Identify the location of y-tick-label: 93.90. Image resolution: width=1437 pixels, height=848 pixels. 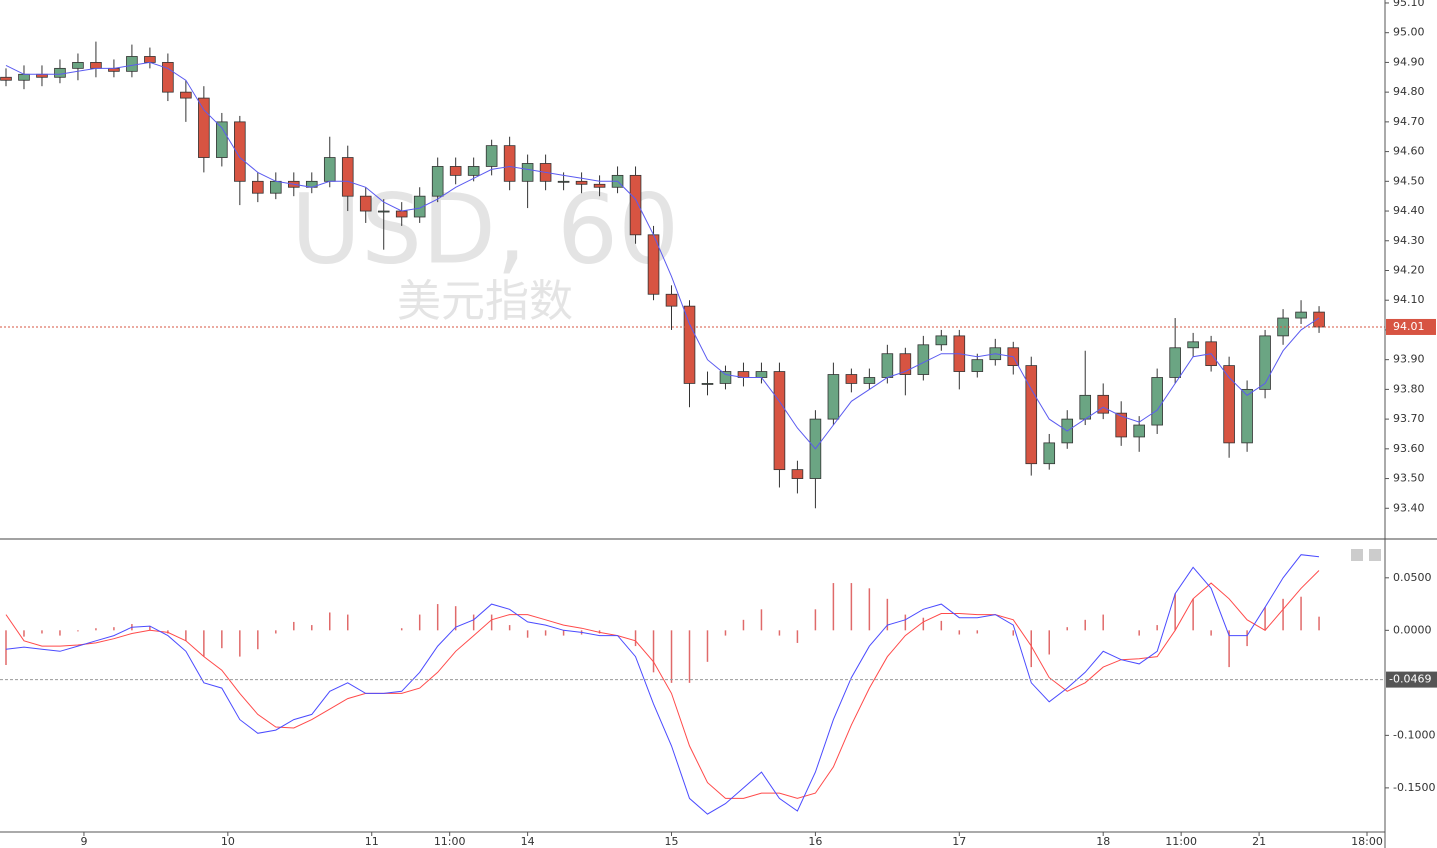
(1409, 359).